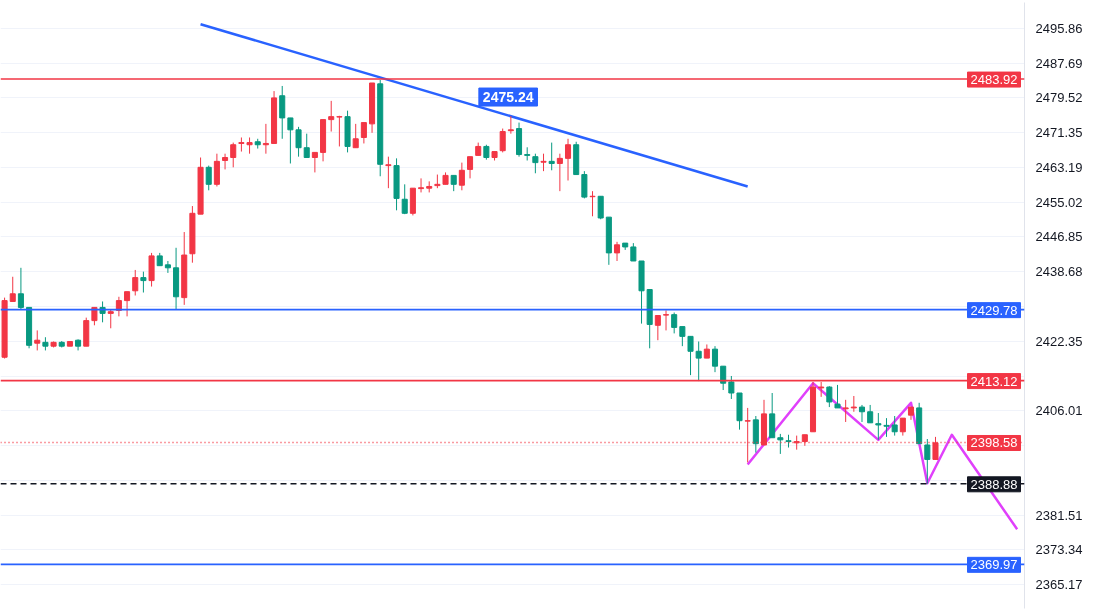 The width and height of the screenshot is (1108, 610). Describe the element at coordinates (1059, 133) in the screenshot. I see `y-tick-label: 2471.35` at that location.